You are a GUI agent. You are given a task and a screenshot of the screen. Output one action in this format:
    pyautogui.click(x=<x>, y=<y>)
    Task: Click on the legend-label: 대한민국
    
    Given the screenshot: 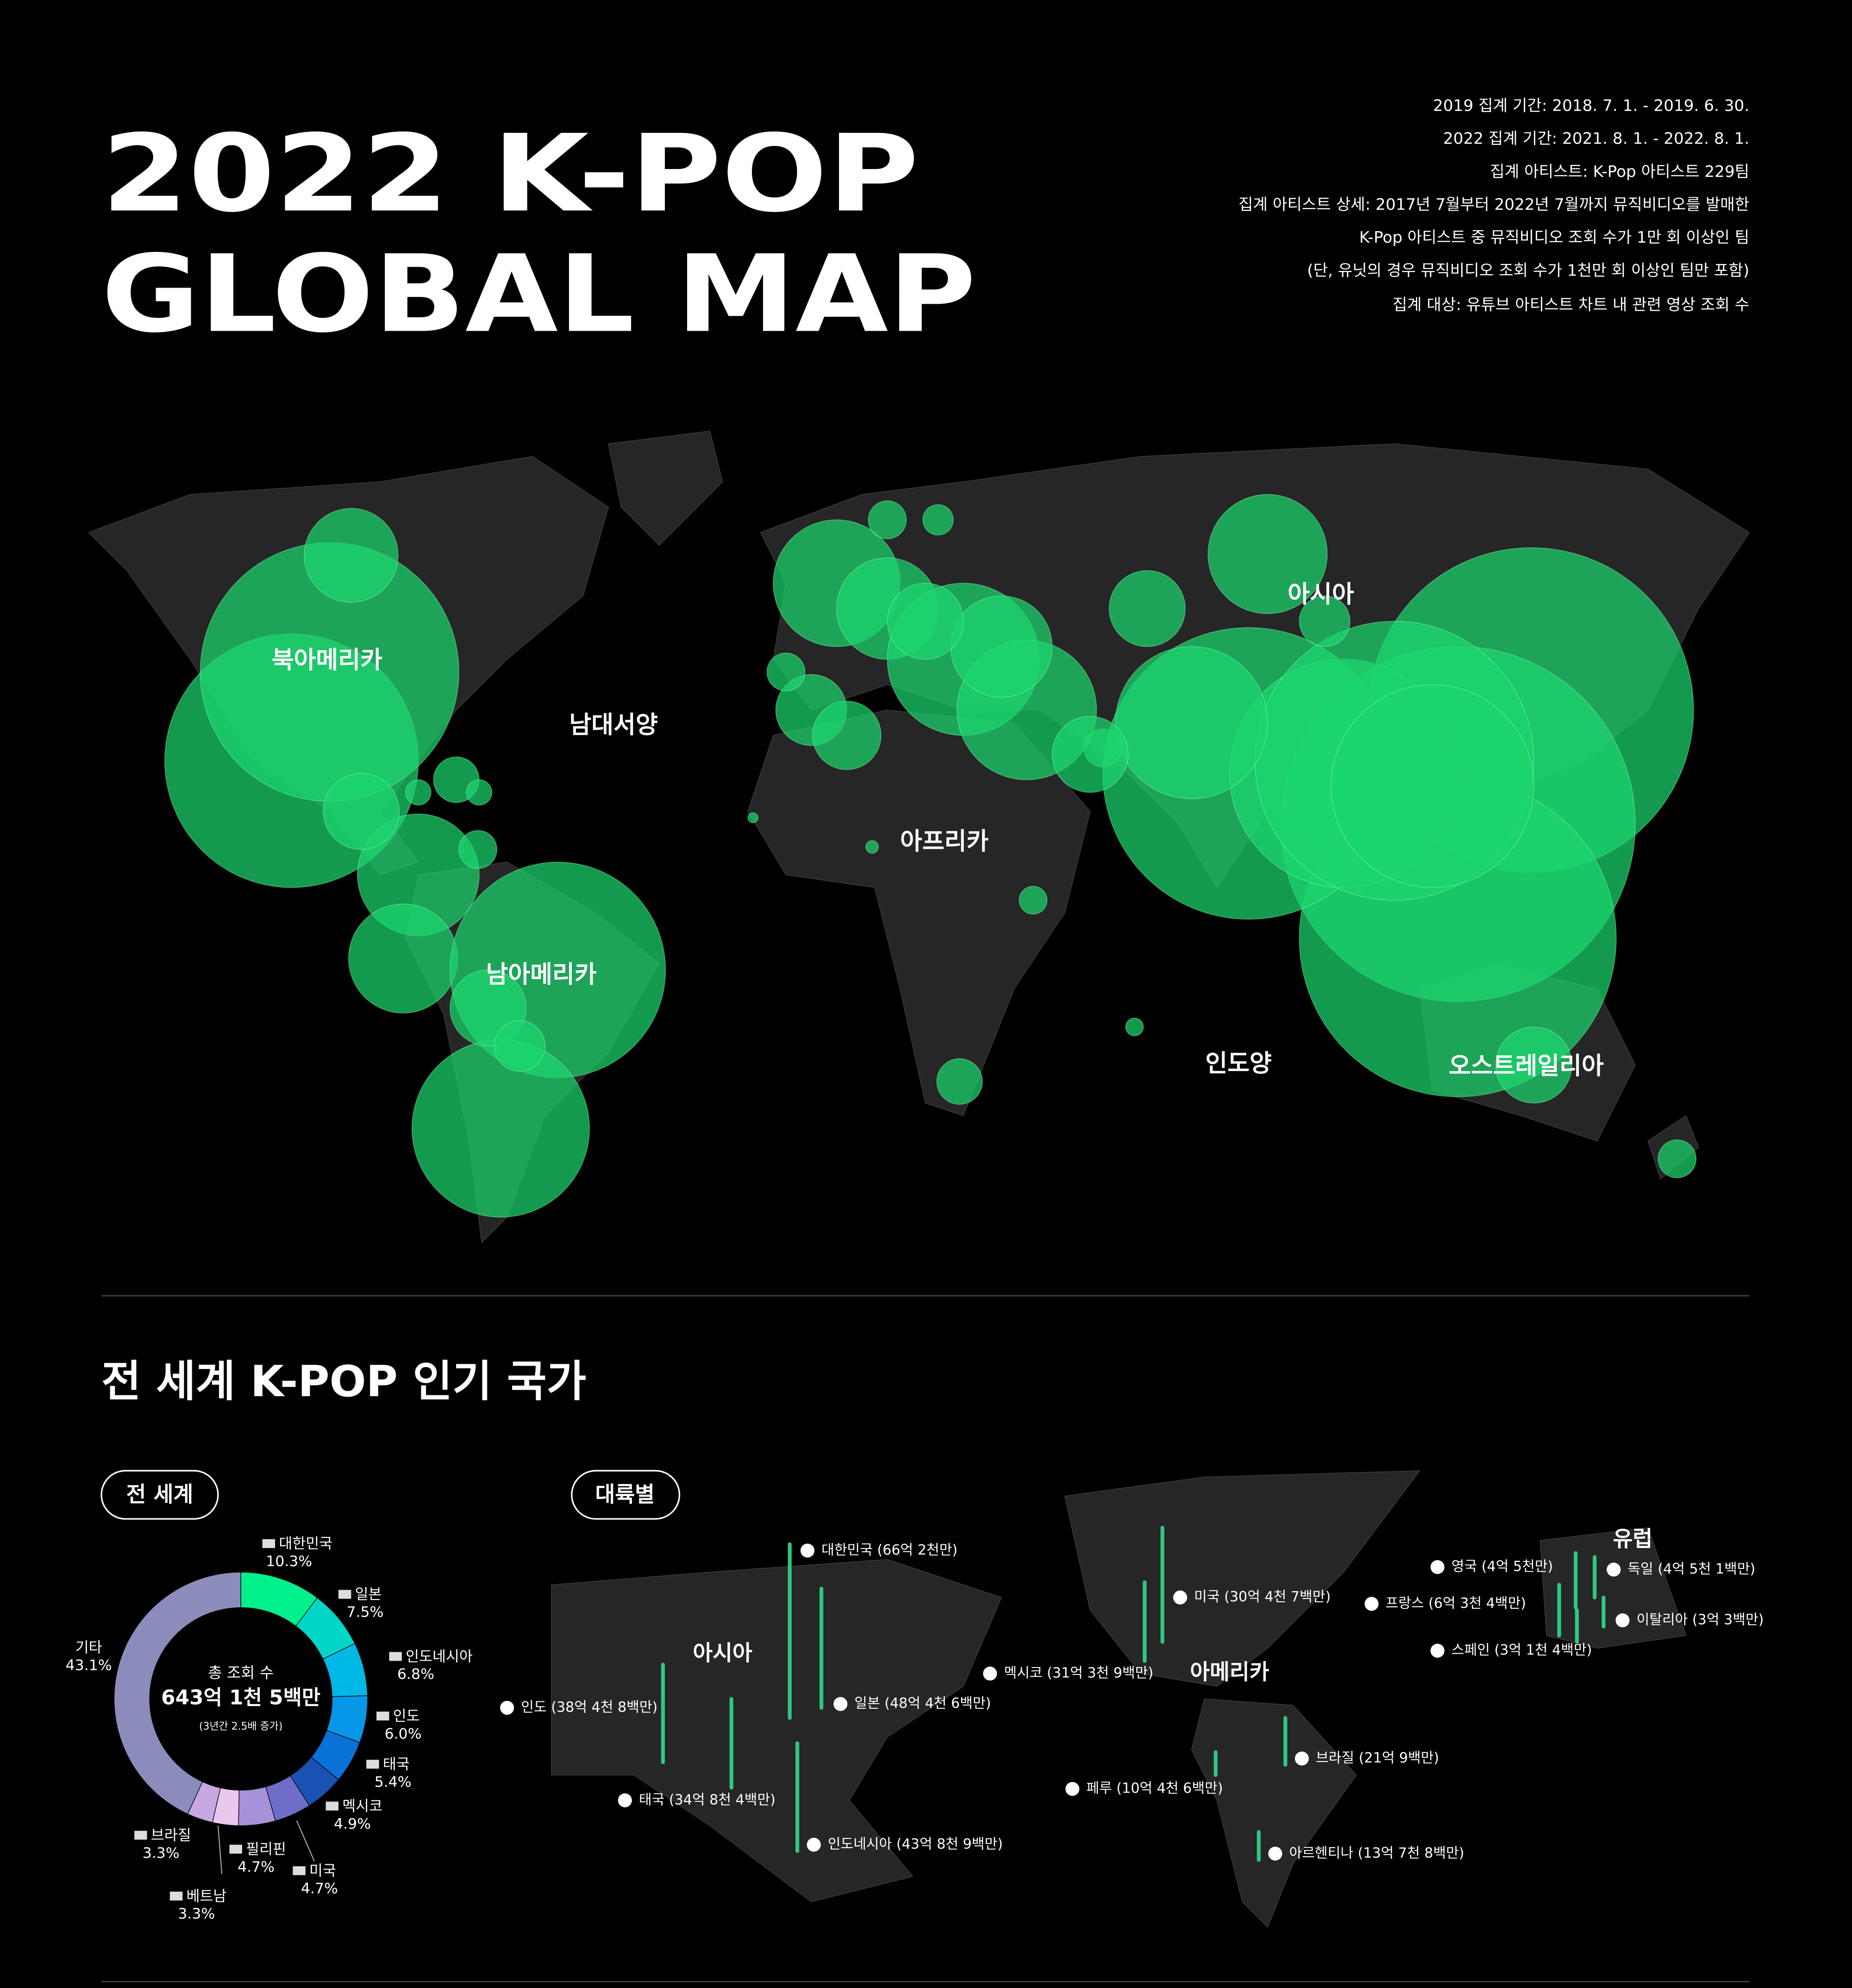 What is the action you would take?
    pyautogui.click(x=305, y=1544)
    